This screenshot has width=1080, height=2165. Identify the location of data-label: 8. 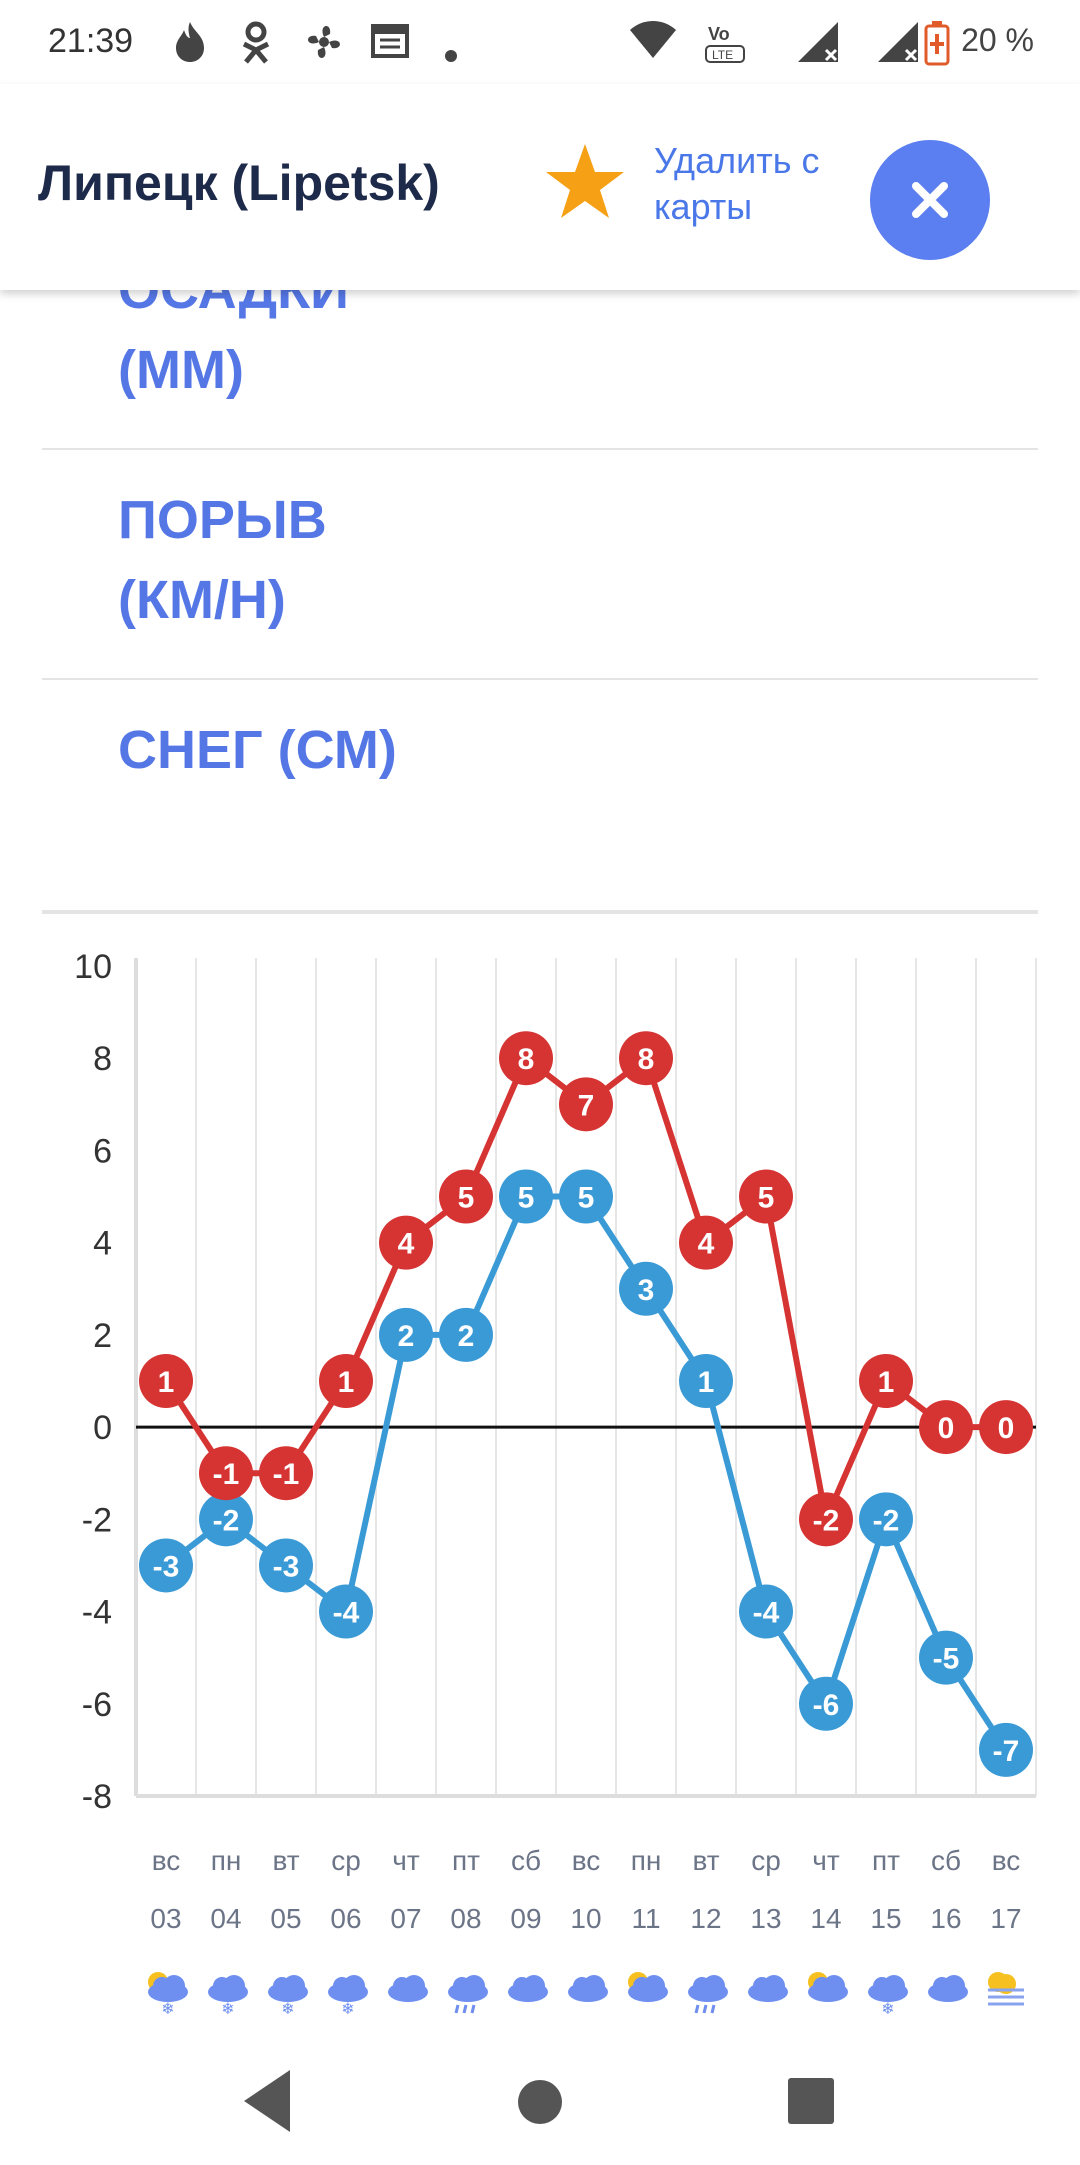
(526, 1059).